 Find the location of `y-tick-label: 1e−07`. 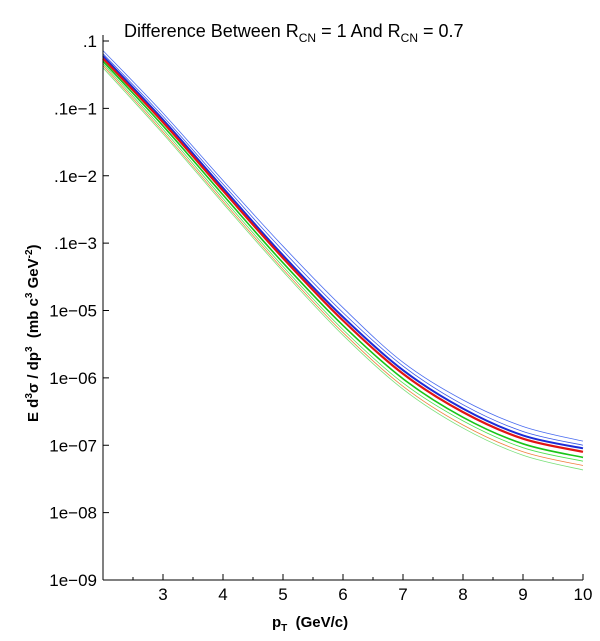

y-tick-label: 1e−07 is located at coordinates (73, 445).